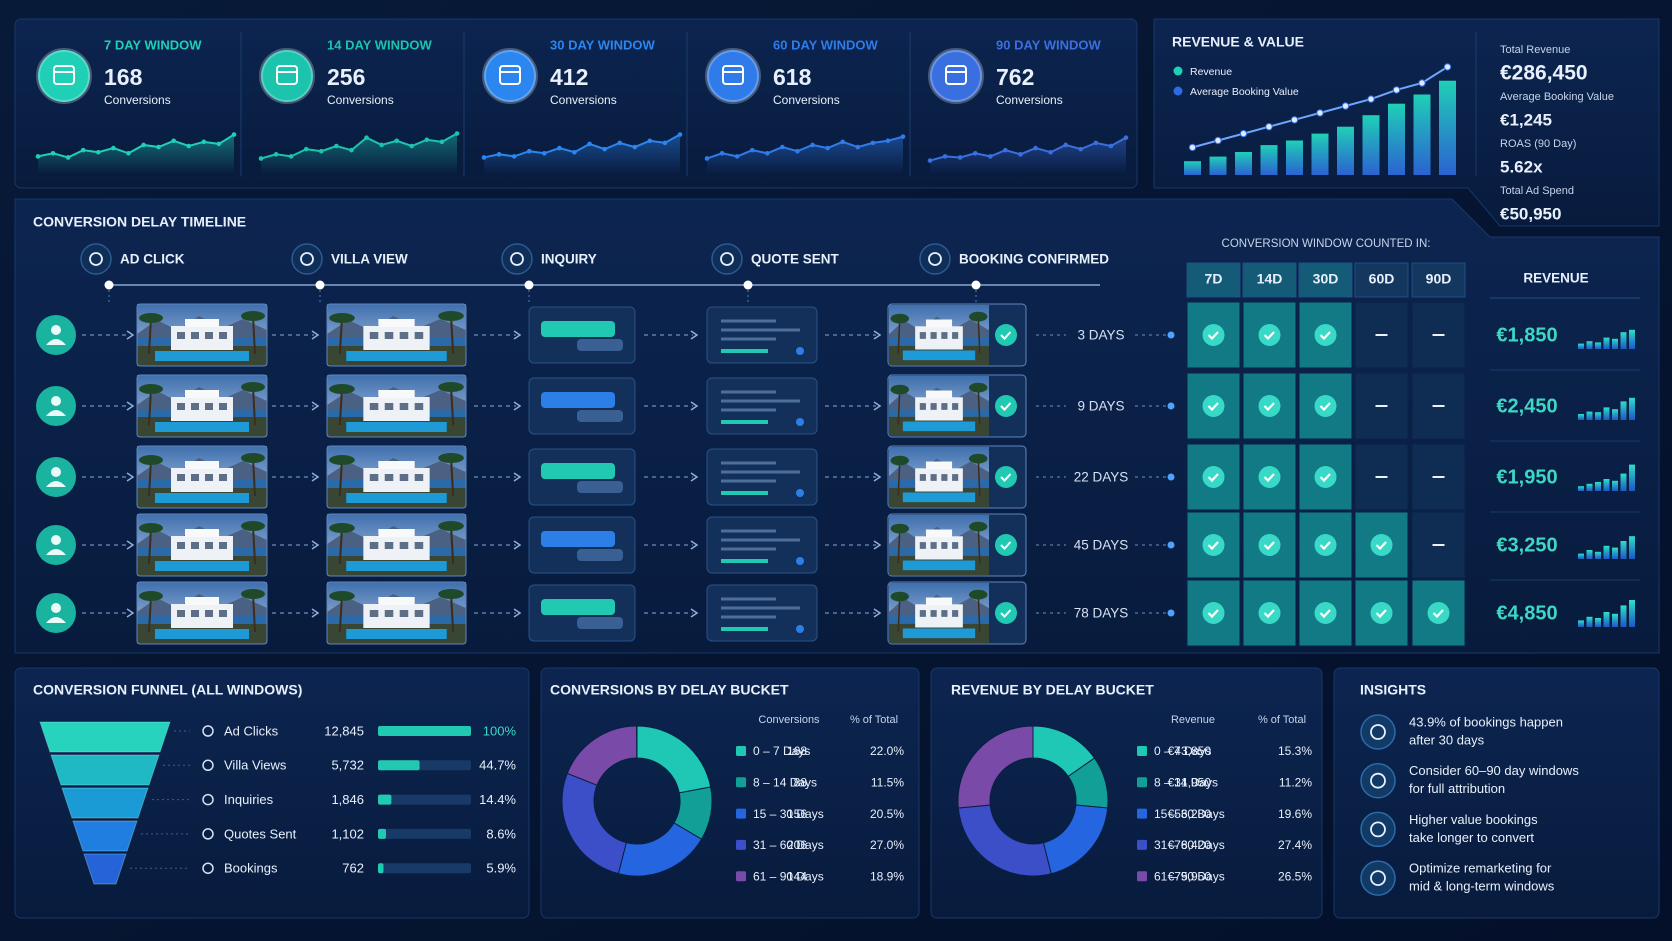  What do you see at coordinates (800, 561) in the screenshot?
I see `quote-check` at bounding box center [800, 561].